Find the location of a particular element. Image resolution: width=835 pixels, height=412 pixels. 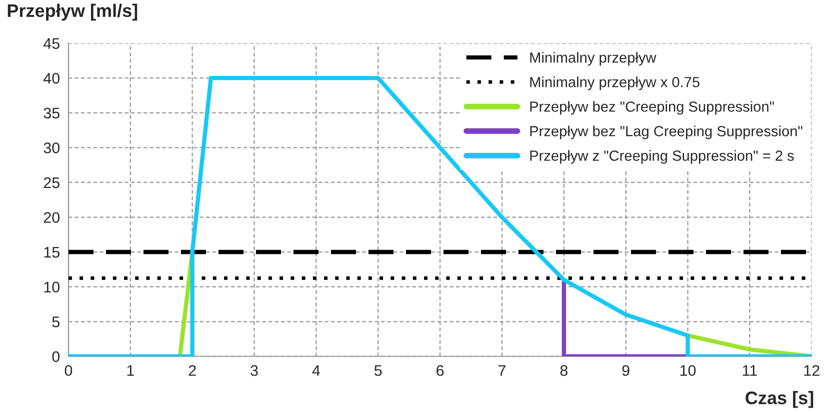

y-tick-label: 25 is located at coordinates (52, 182).